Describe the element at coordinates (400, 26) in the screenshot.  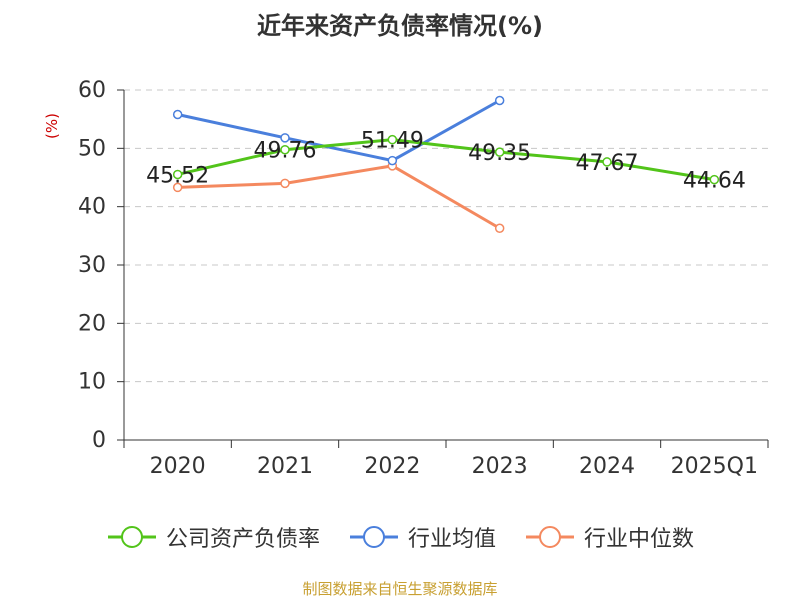
I see `chart-title: 近年来资产负债率情况(%)` at that location.